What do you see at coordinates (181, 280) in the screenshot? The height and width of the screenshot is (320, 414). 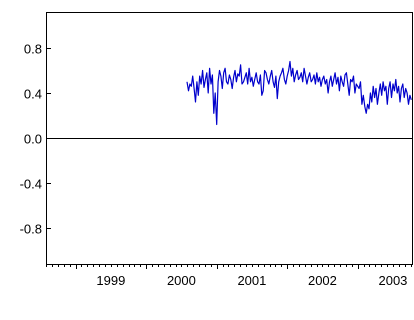 I see `x-tick-label: 2000` at bounding box center [181, 280].